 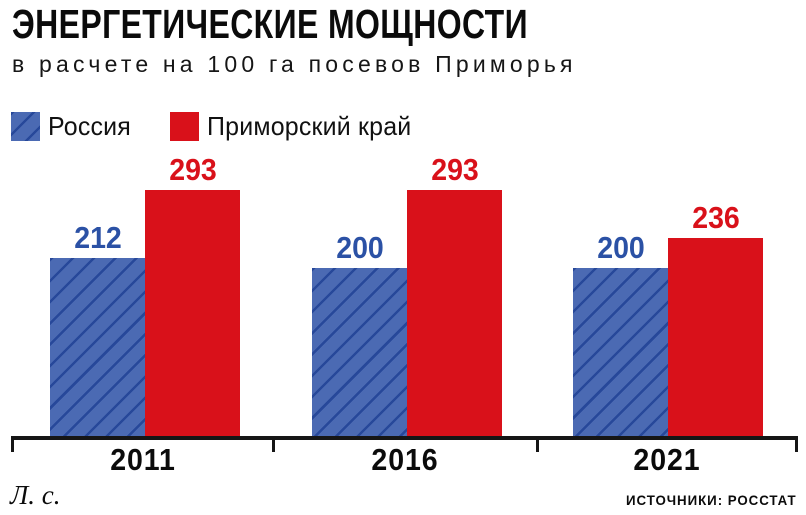 What do you see at coordinates (192, 313) in the screenshot?
I see `bar-primorsky-krai-2011` at bounding box center [192, 313].